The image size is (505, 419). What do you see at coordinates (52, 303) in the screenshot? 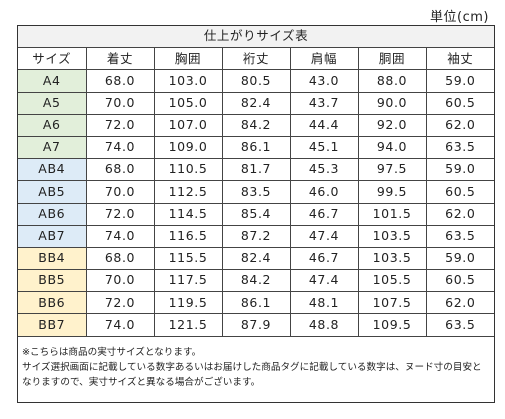
I see `size-label-cell: BB6` at bounding box center [52, 303].